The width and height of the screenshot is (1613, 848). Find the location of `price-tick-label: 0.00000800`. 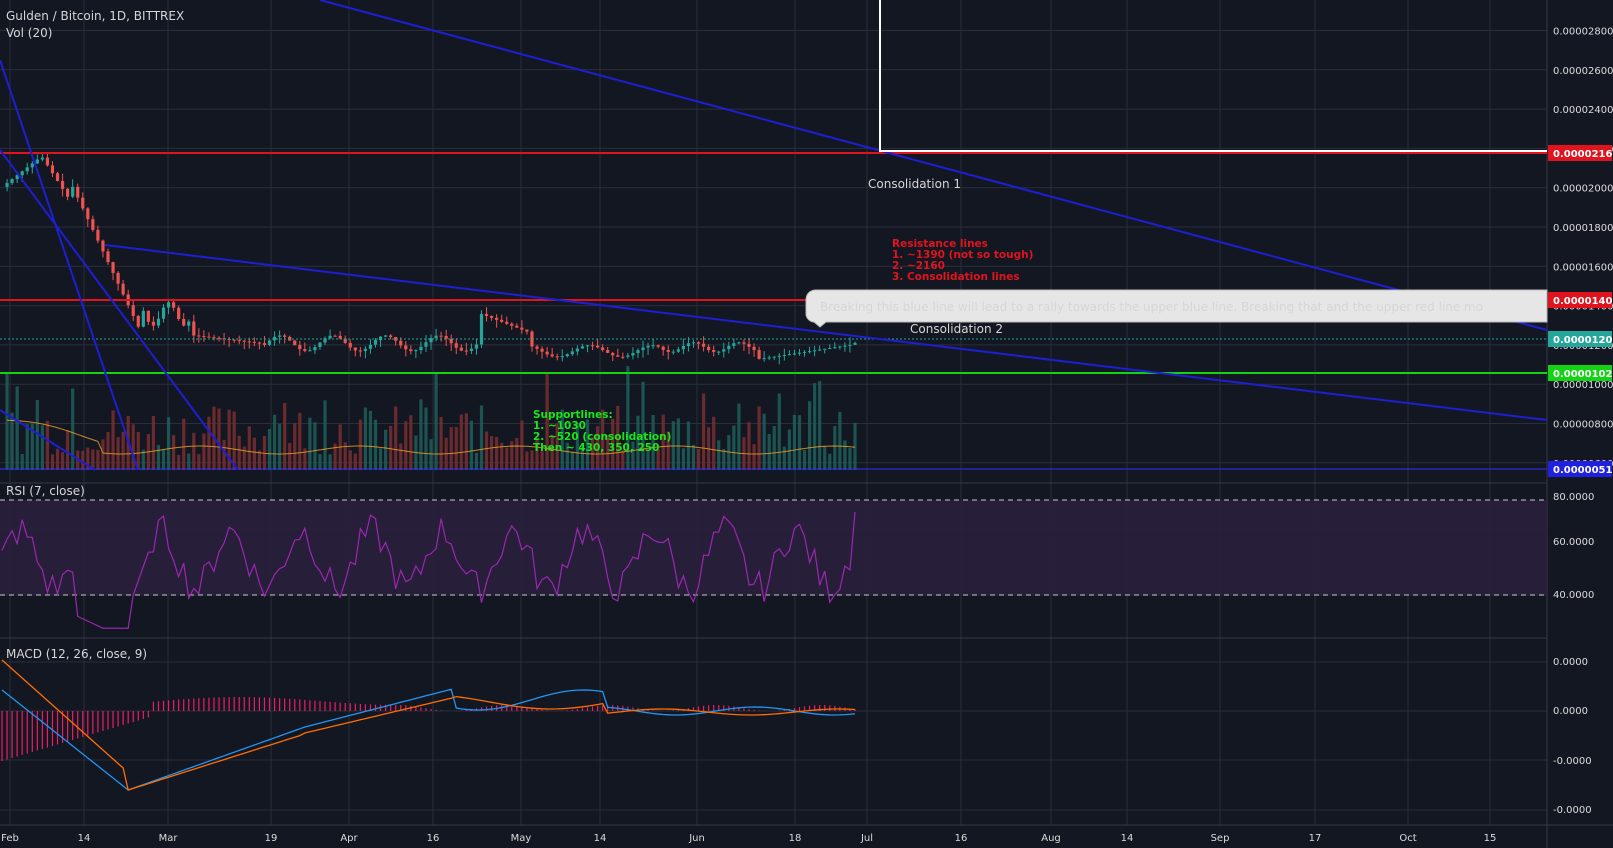

price-tick-label: 0.00000800 is located at coordinates (1583, 425).